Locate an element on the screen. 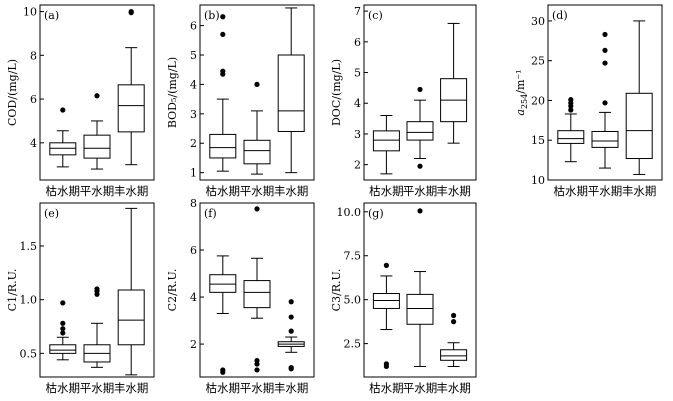 This screenshot has width=673, height=401. panel-c: 2 3 4 5 6 7 (c) DOC/(mg/L) 枯水期 平水期 丰水期 is located at coordinates (403, 101).